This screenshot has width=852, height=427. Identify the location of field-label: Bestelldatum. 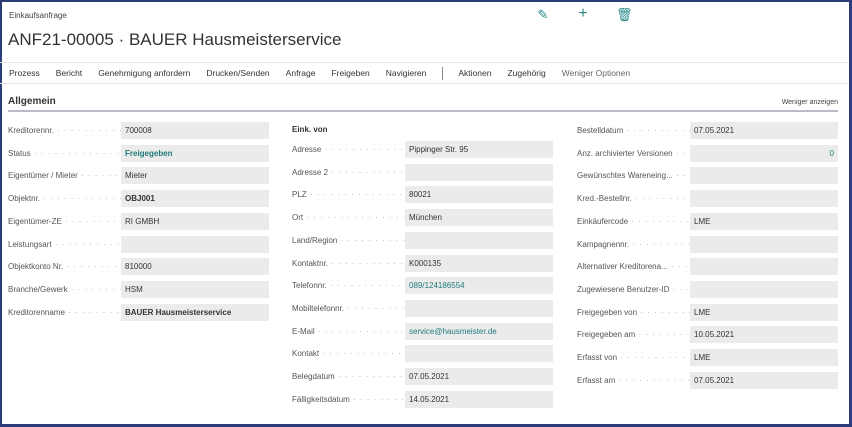
(633, 130).